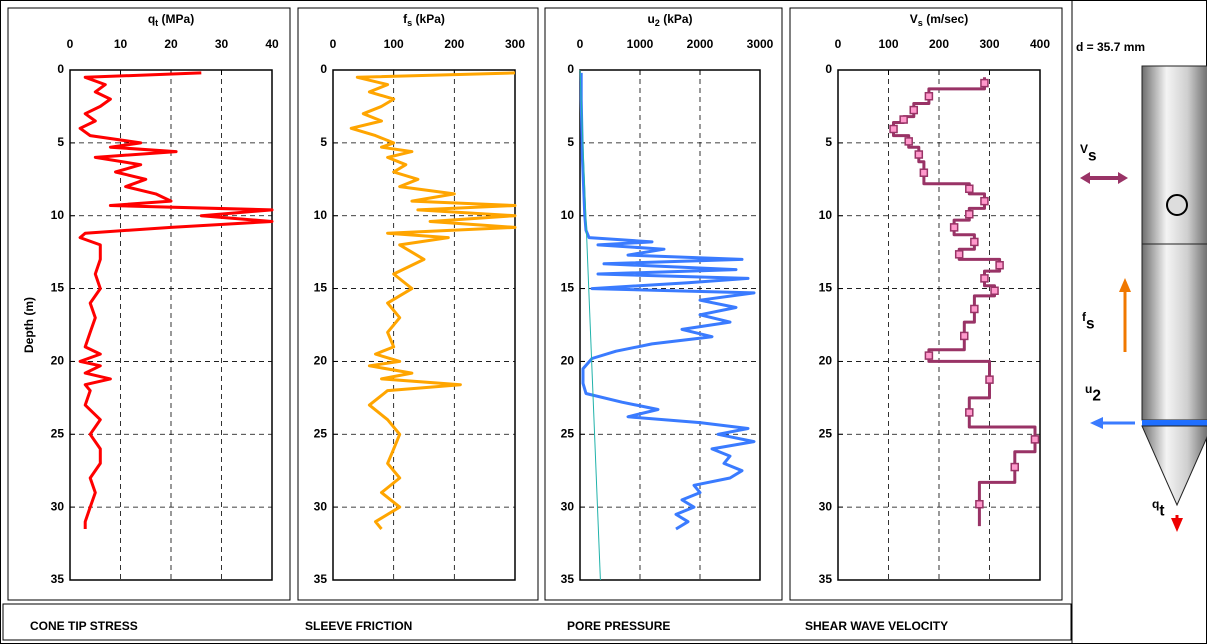 The width and height of the screenshot is (1207, 644). Describe the element at coordinates (669, 20) in the screenshot. I see `chart-title: u2 (kPa)` at that location.